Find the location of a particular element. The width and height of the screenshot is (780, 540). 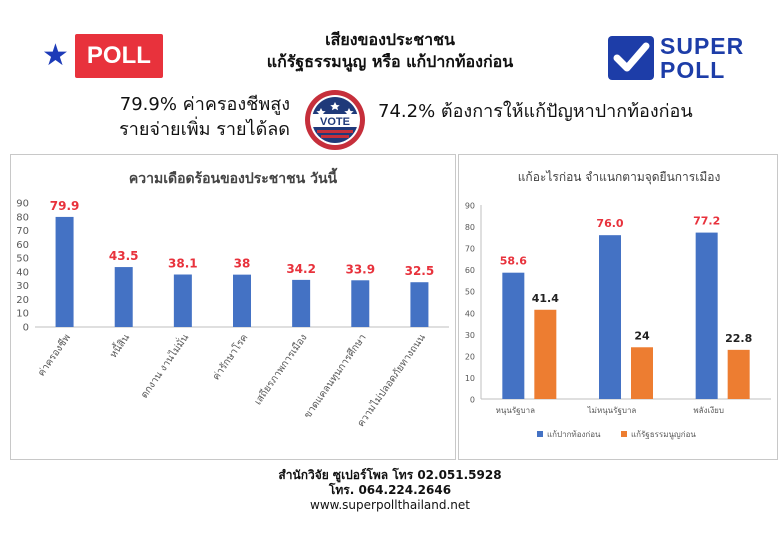

poll-badge: POLL is located at coordinates (118, 56).